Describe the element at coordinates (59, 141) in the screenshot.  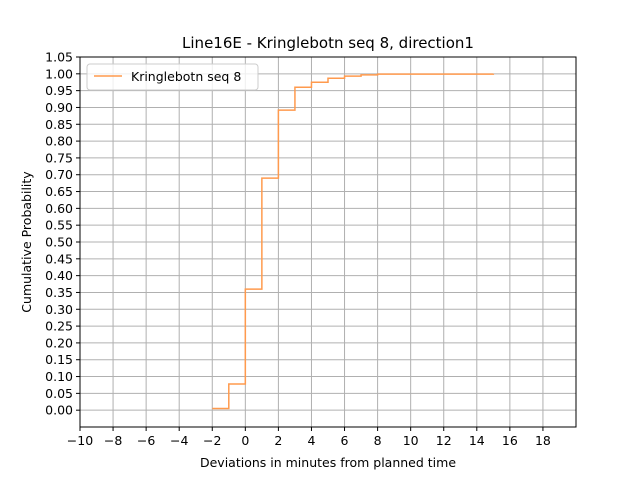
I see `y-tick-label: 0.80` at that location.